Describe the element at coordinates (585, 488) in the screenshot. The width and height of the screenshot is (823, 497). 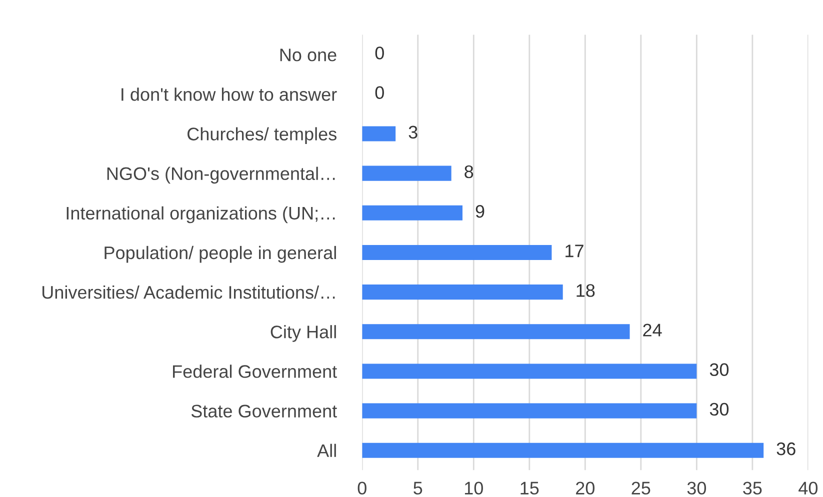
I see `x-tick-label: 20` at that location.